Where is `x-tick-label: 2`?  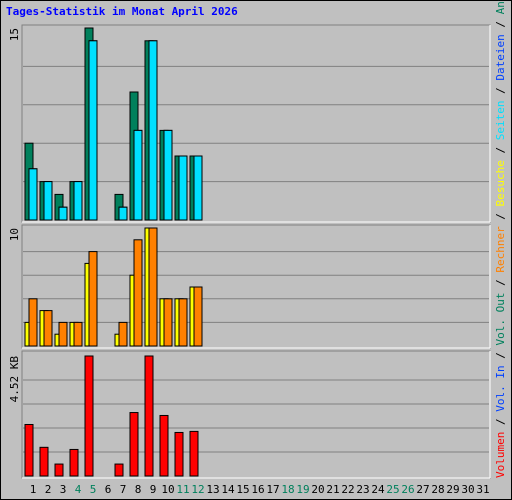
x-tick-label: 2 is located at coordinates (48, 489).